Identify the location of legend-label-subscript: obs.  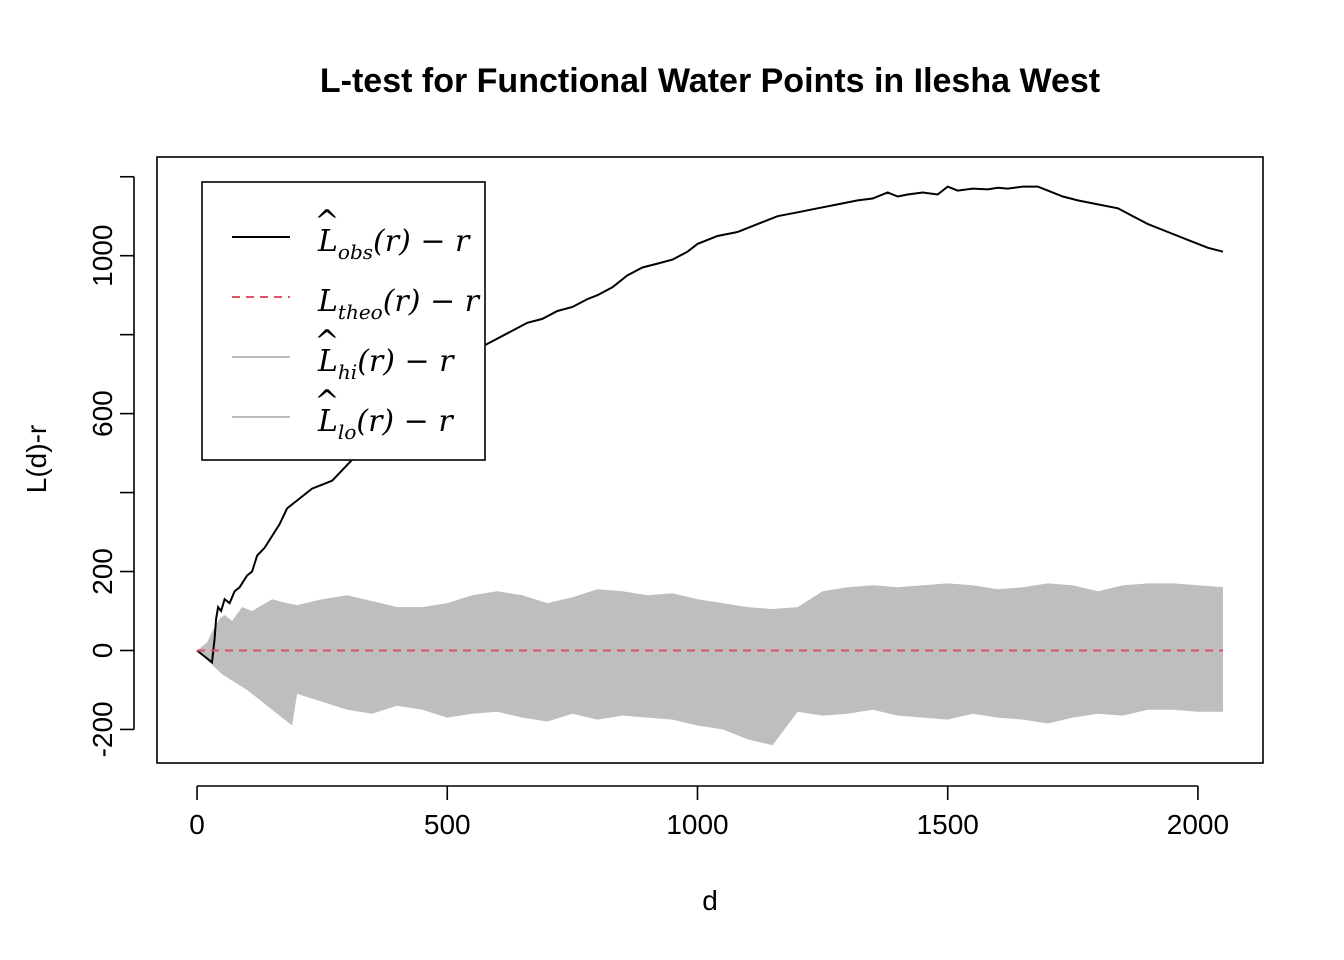
(355, 252).